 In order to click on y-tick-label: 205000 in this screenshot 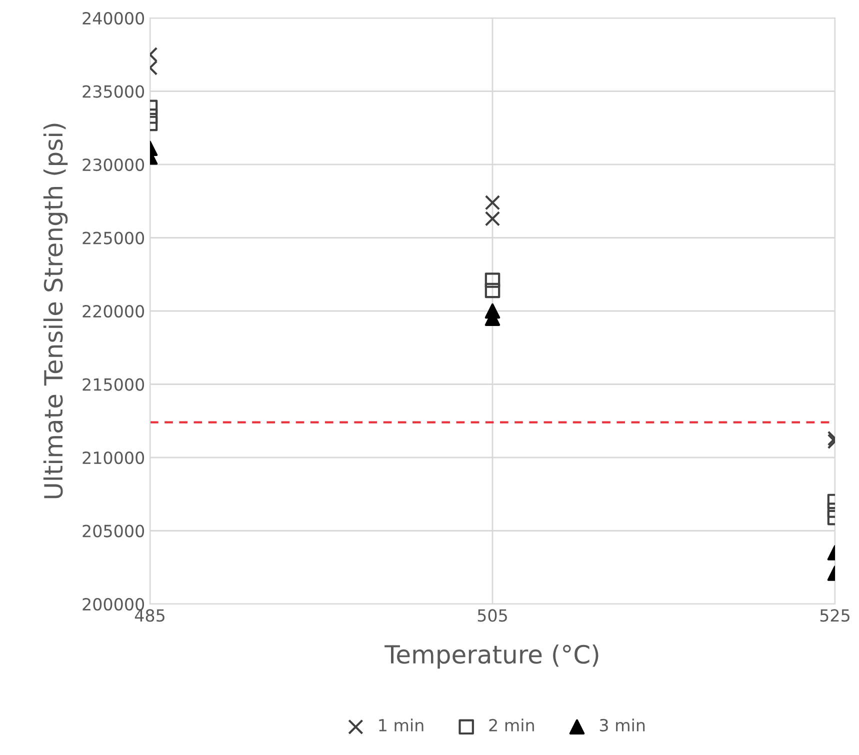, I will do `click(113, 531)`.